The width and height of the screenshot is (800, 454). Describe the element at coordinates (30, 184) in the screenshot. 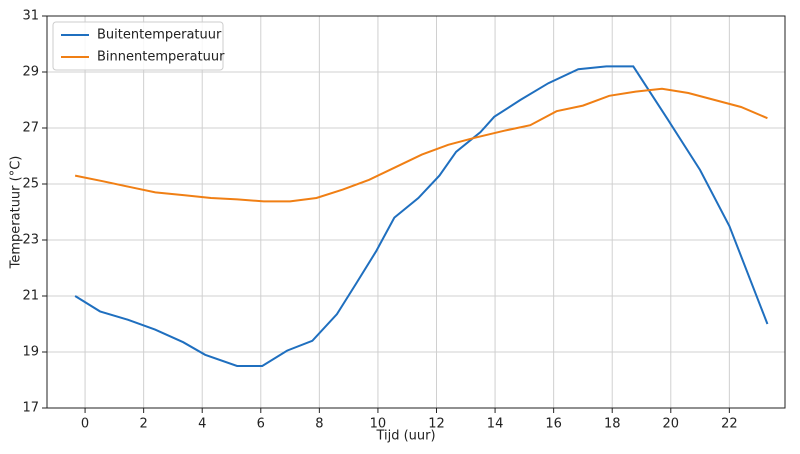

I see `y-tick-label: 25` at that location.